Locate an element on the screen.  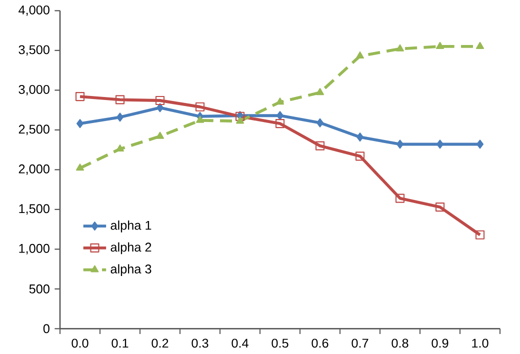
x-tick-label: 0.9 is located at coordinates (440, 343).